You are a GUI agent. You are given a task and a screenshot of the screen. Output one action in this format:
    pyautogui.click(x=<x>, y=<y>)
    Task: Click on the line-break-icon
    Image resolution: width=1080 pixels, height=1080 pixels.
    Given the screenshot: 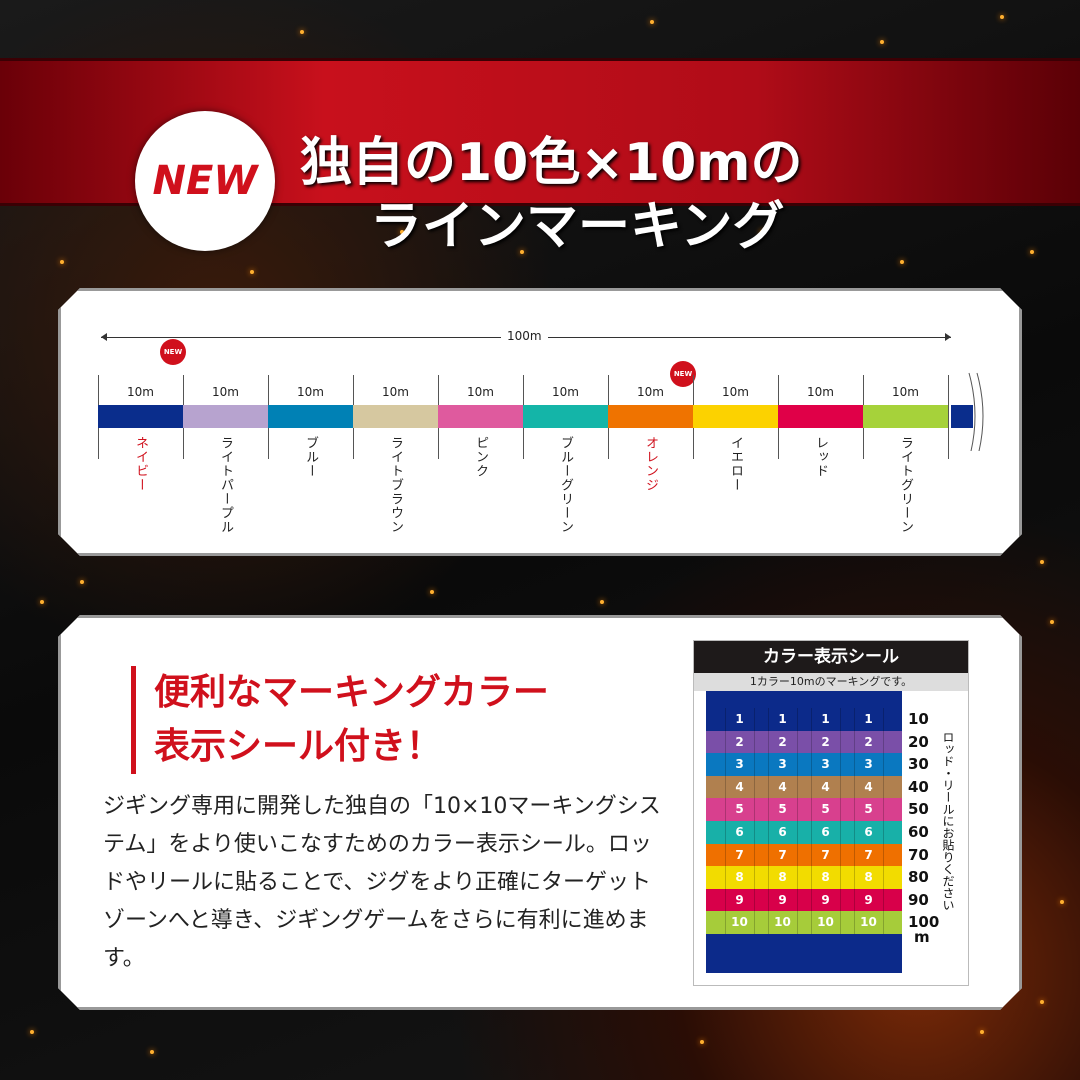 What is the action you would take?
    pyautogui.click(x=971, y=411)
    